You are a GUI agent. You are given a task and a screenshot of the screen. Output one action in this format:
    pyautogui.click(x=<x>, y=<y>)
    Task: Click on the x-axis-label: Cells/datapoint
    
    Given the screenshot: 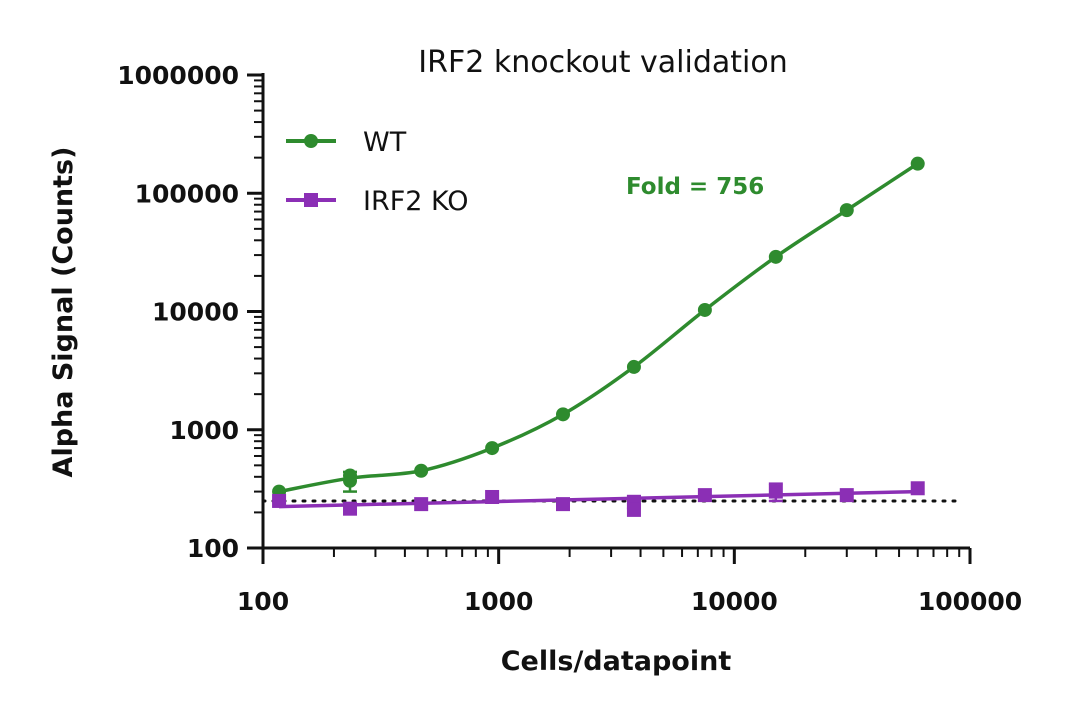 What is the action you would take?
    pyautogui.click(x=616, y=661)
    